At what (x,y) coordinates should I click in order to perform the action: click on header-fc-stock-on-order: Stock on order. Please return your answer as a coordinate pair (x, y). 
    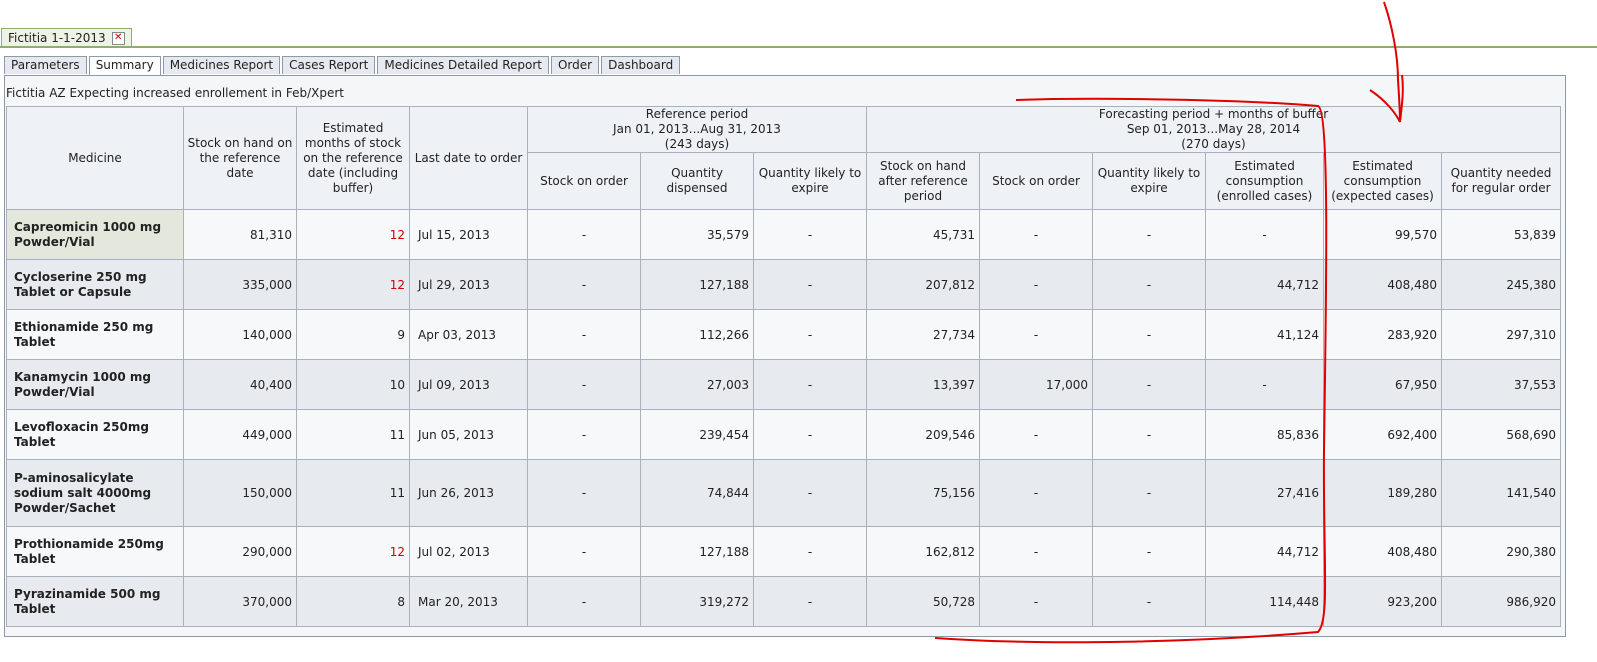
    Looking at the image, I should click on (1036, 181).